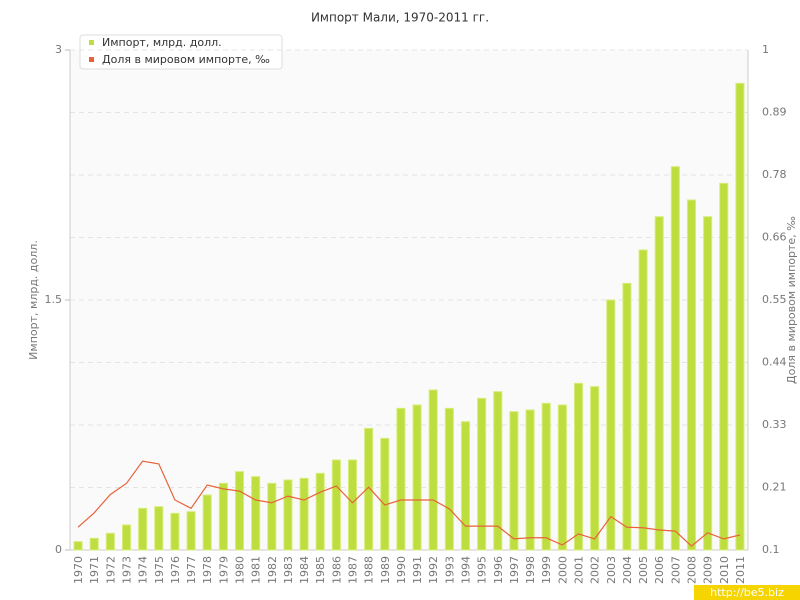  What do you see at coordinates (162, 42) in the screenshot?
I see `legend-label: Импорт, млрд. долл.` at bounding box center [162, 42].